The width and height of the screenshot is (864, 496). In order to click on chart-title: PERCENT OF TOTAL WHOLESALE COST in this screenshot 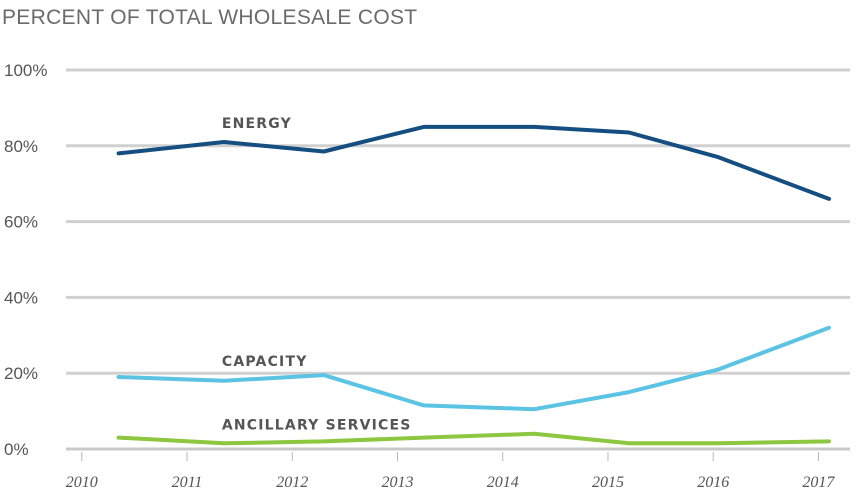, I will do `click(209, 17)`.